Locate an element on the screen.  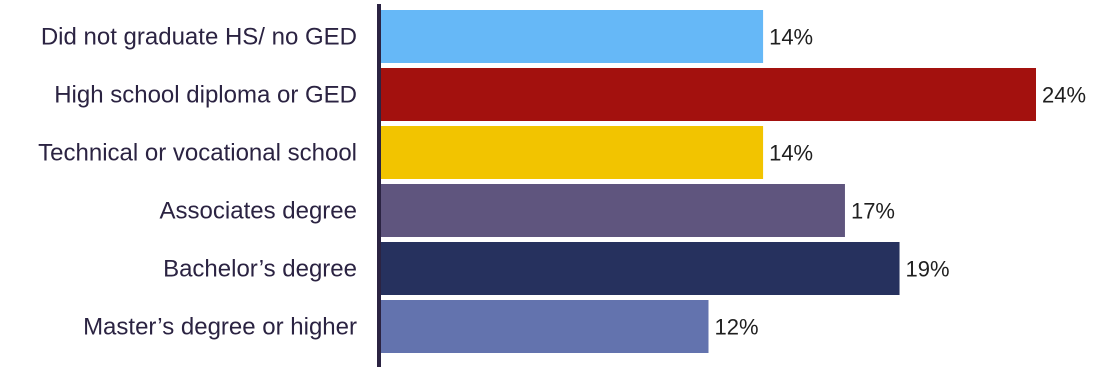
value-label-5: 19% is located at coordinates (928, 269).